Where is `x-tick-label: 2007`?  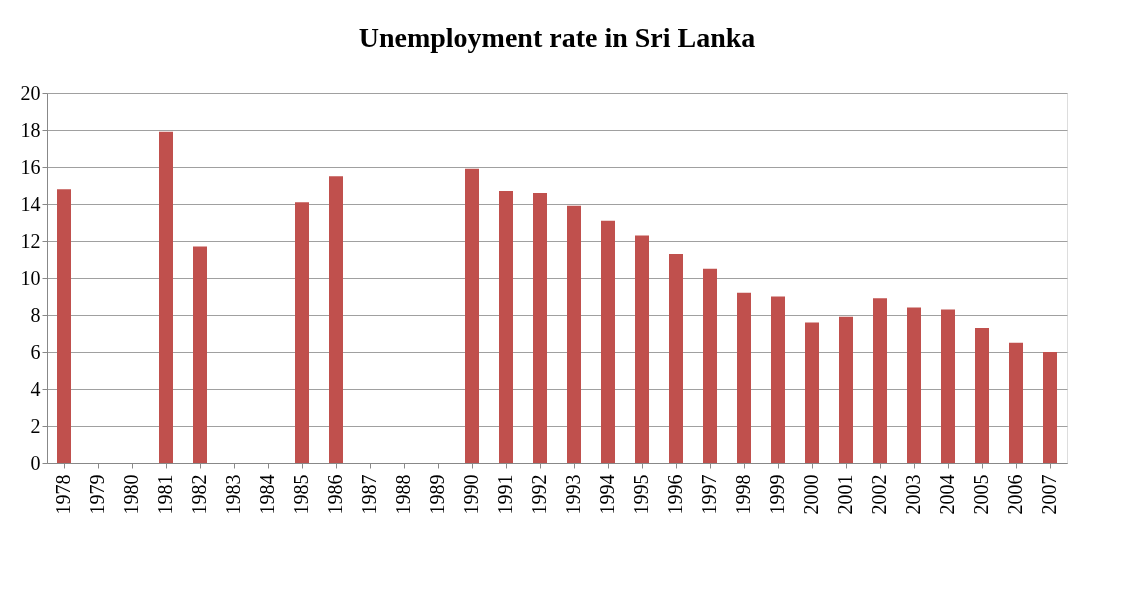 x-tick-label: 2007 is located at coordinates (1049, 494).